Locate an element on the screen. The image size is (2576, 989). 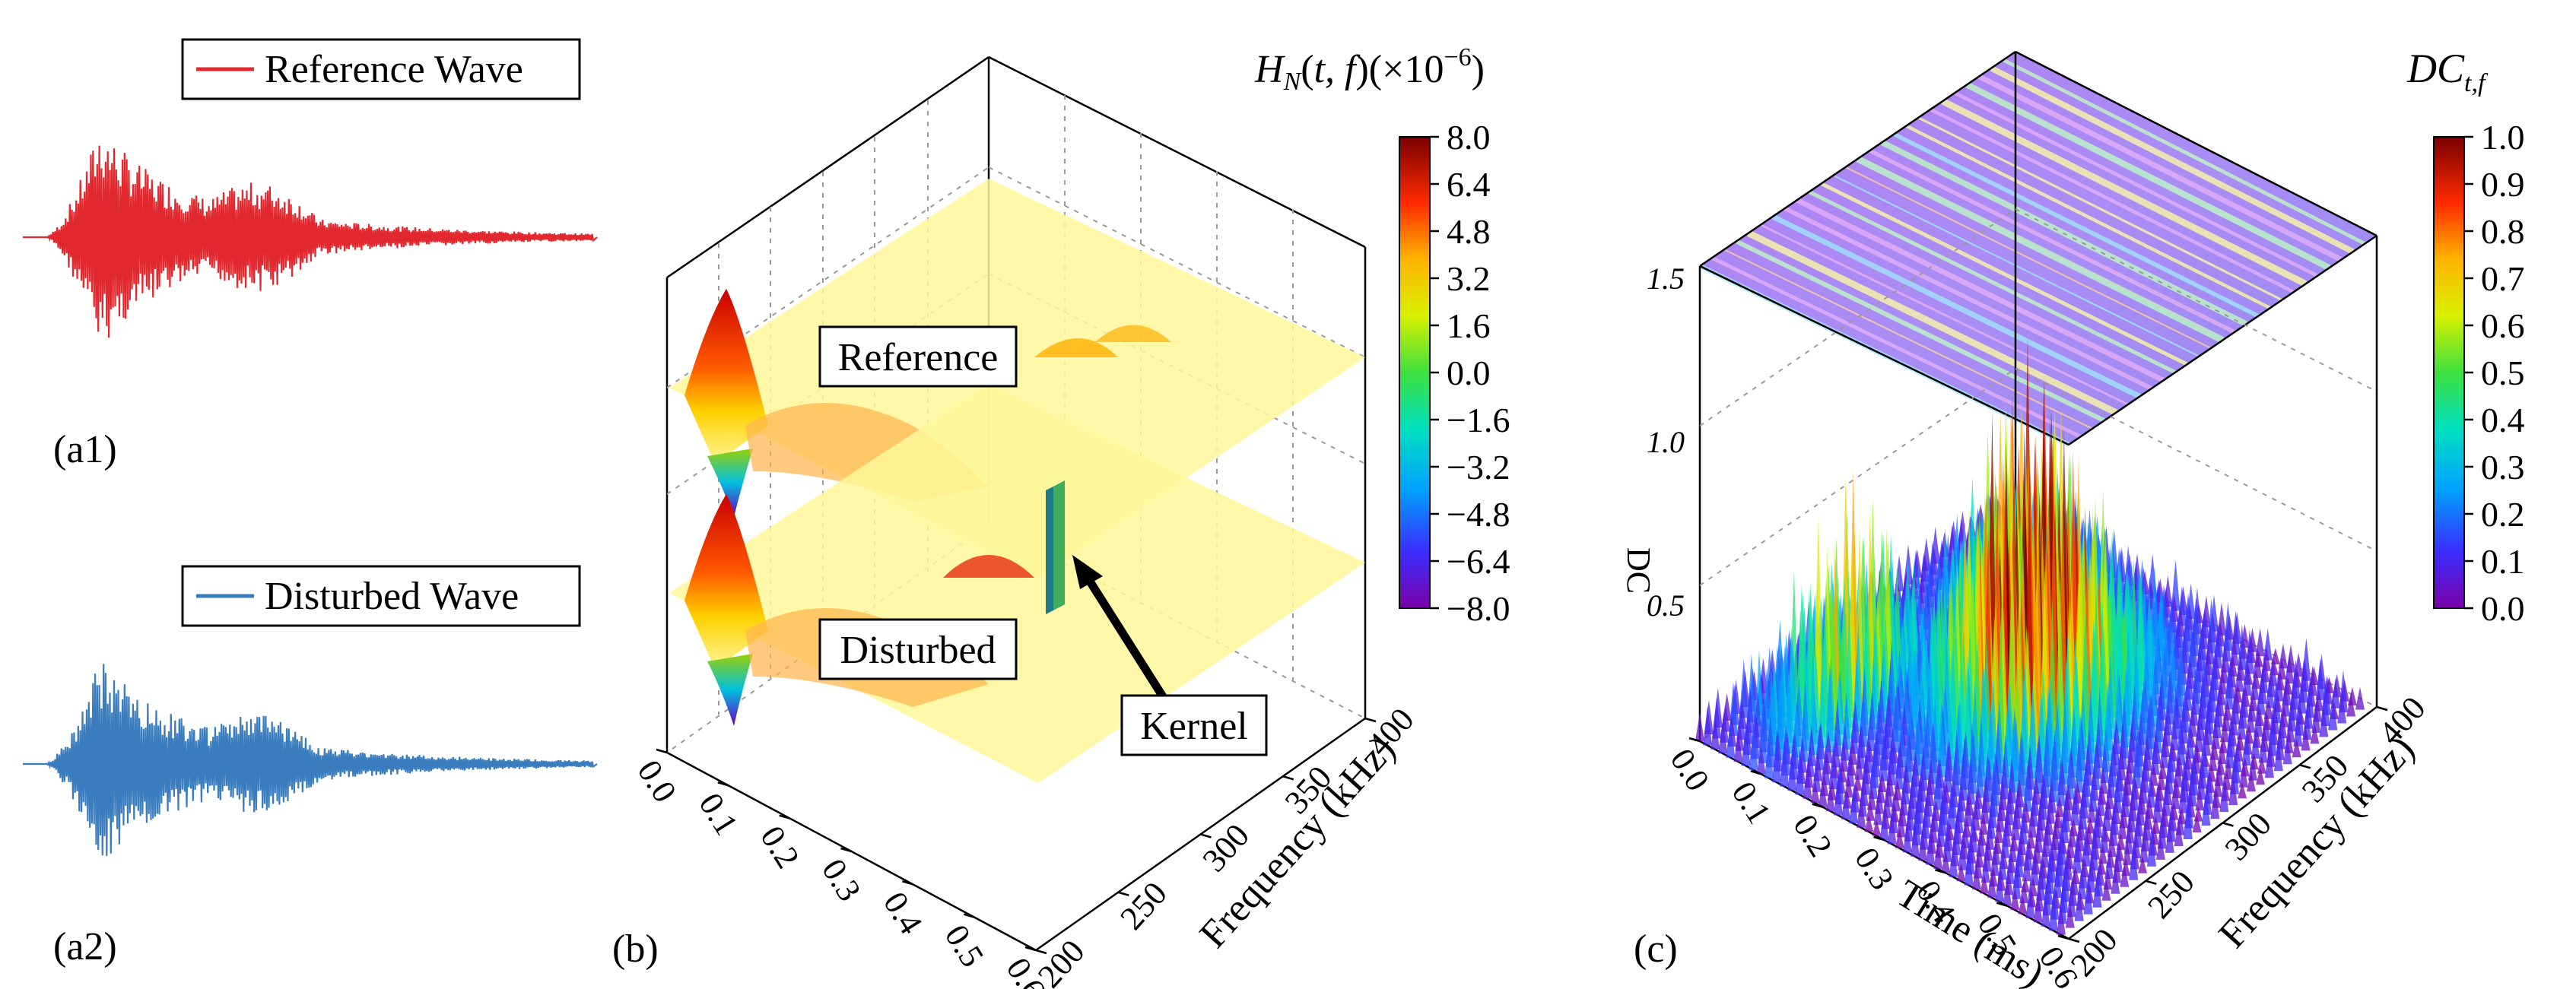
colorbar-tick-label: −4.8 is located at coordinates (1478, 514).